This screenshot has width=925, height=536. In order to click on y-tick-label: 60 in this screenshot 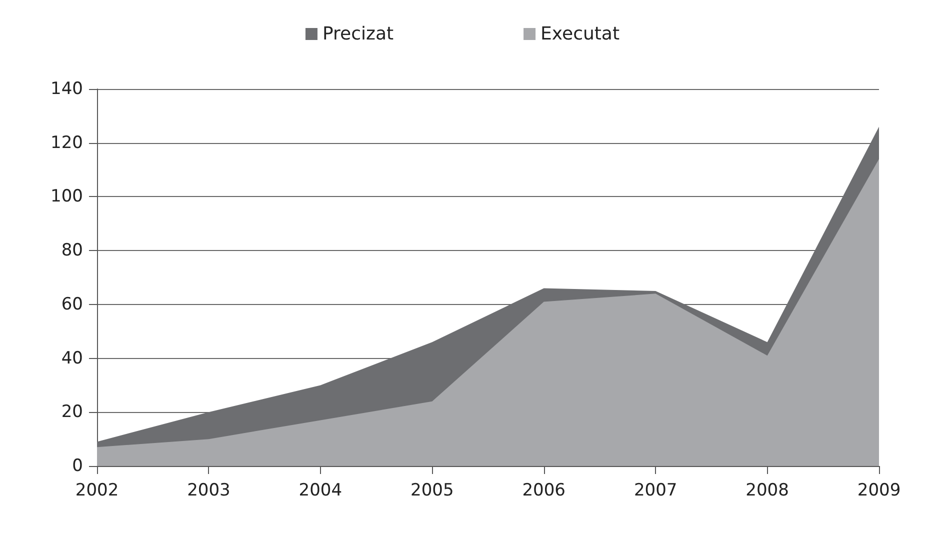, I will do `click(72, 304)`.